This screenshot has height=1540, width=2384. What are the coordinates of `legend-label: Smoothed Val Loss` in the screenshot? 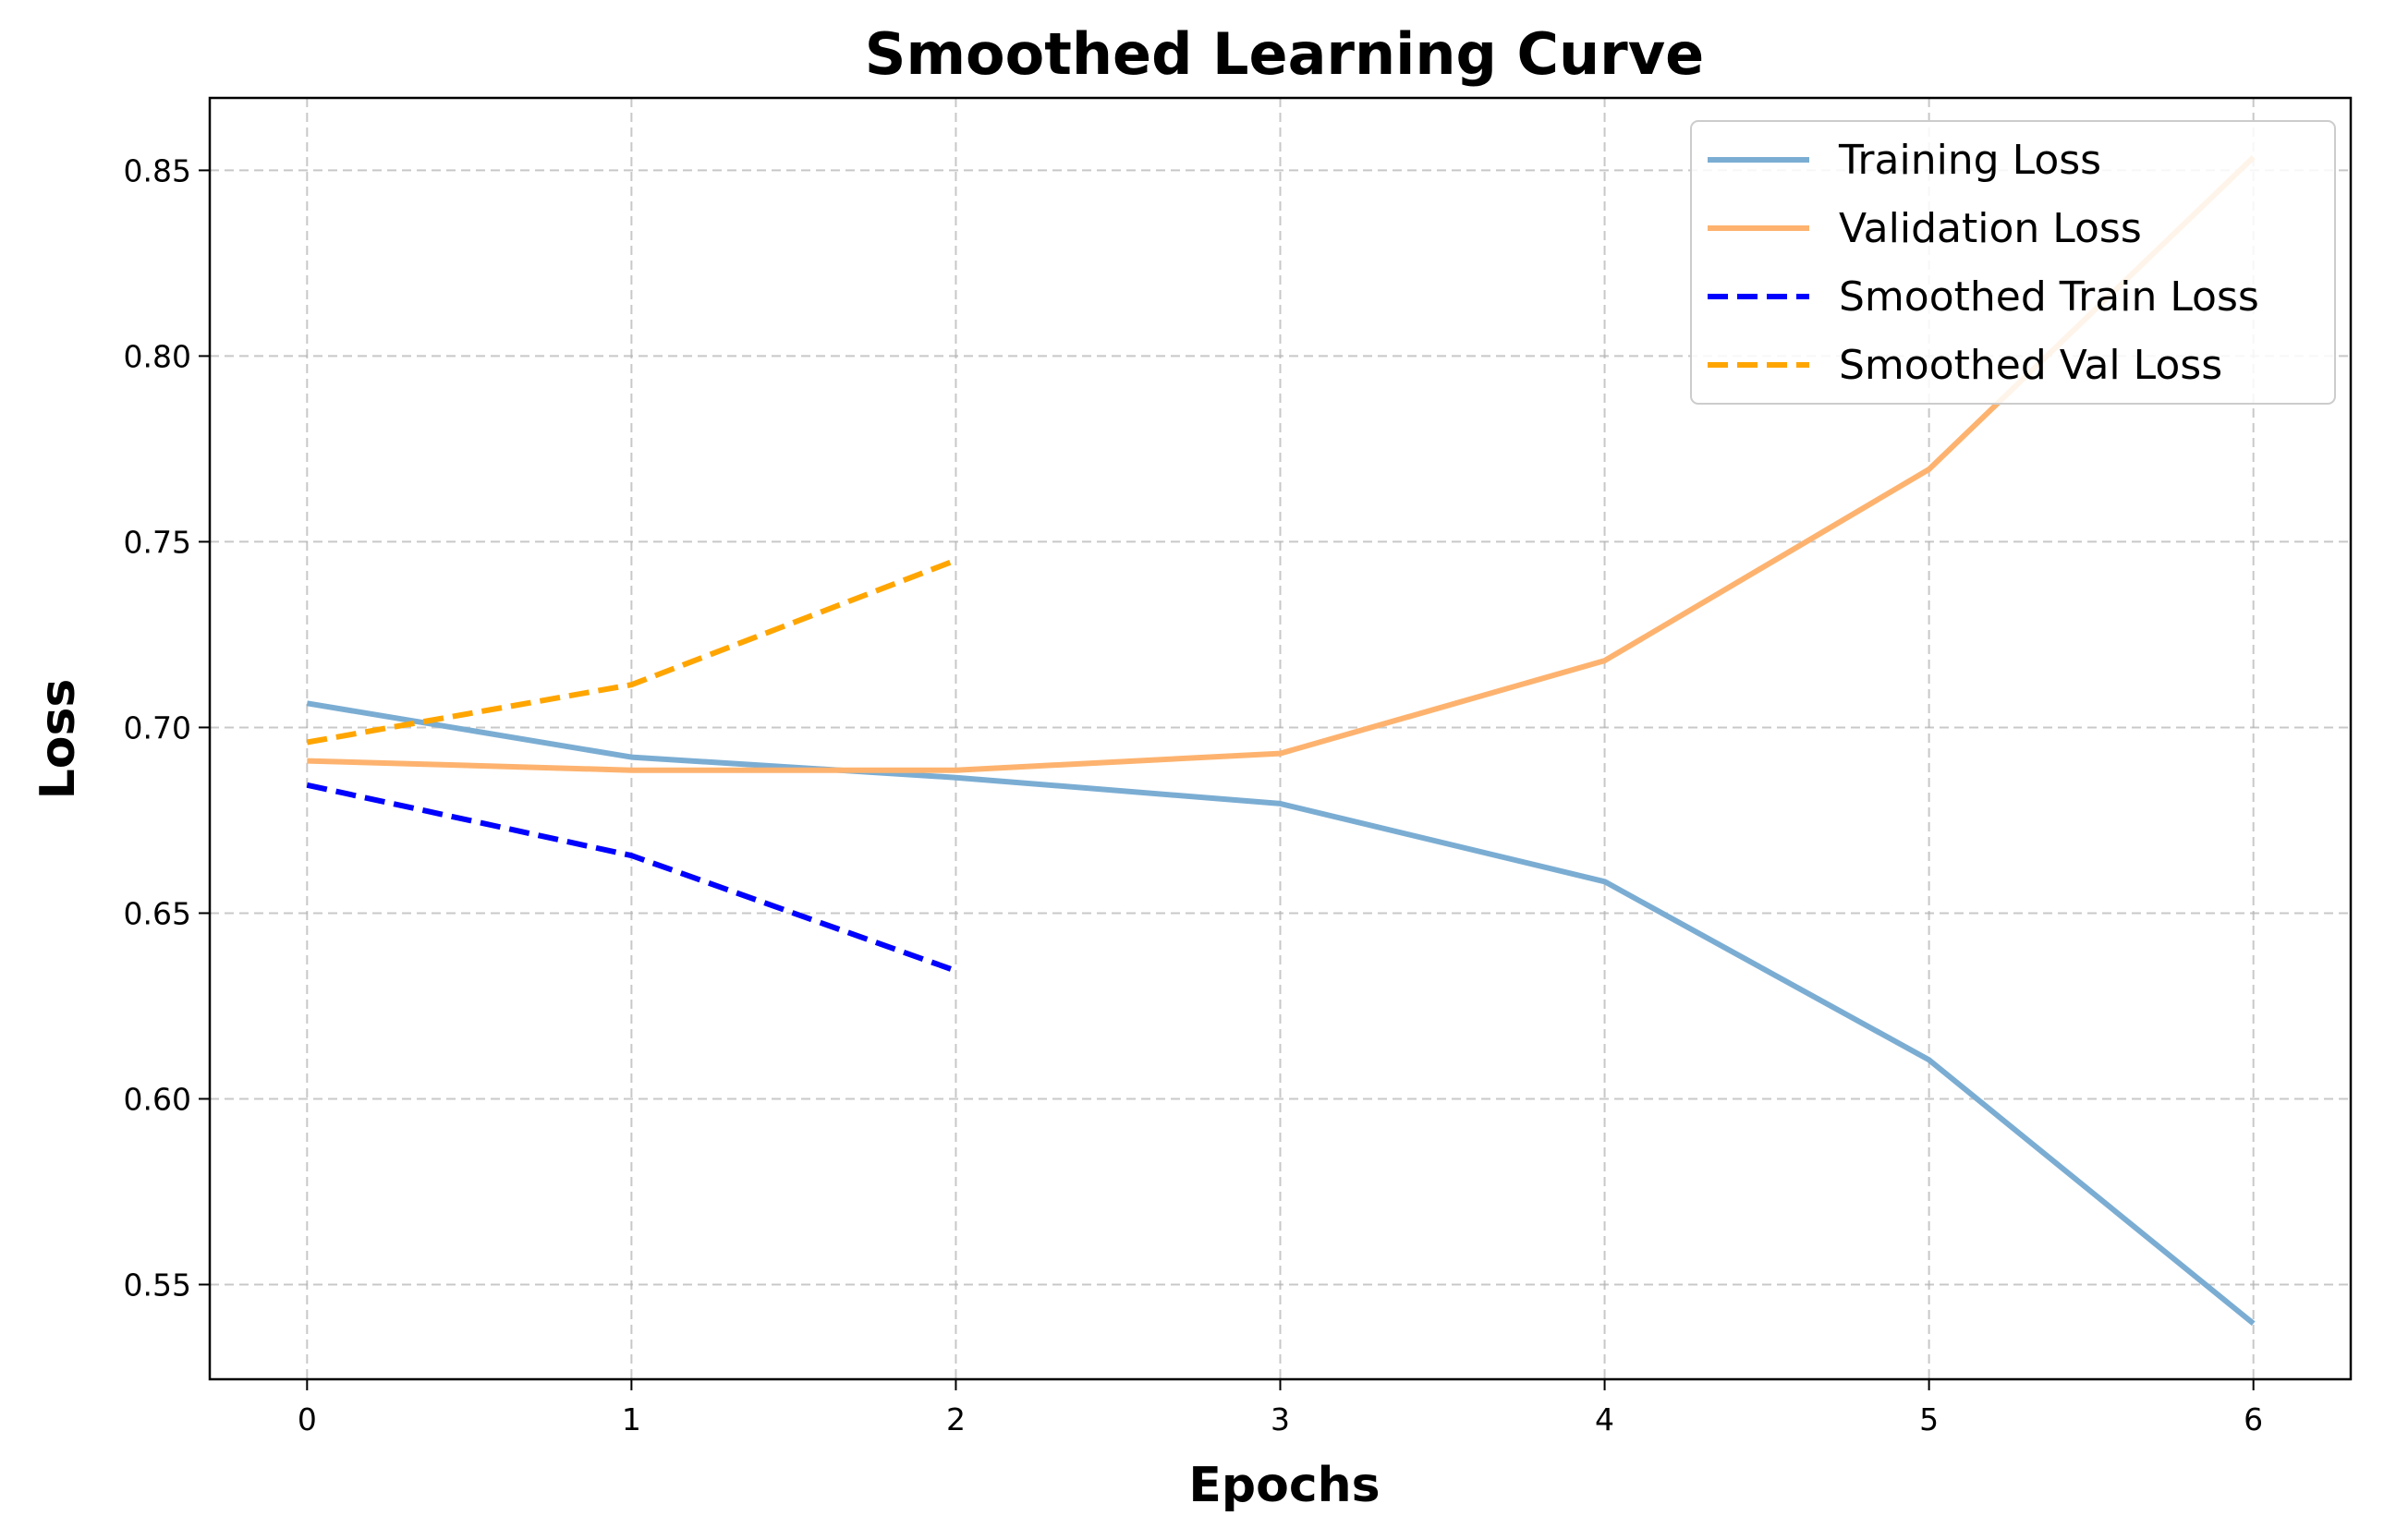 It's located at (2030, 366).